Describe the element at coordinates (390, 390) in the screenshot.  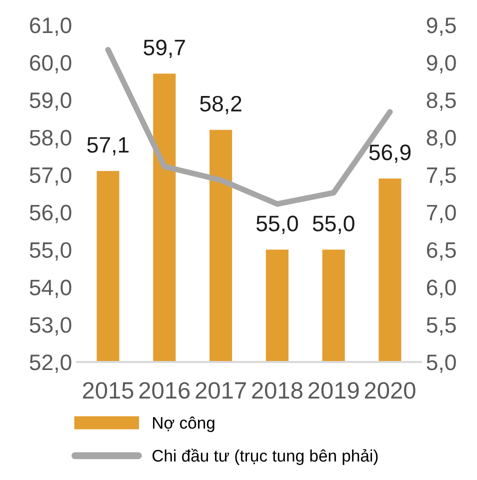
I see `x-tick-label: 2020` at that location.